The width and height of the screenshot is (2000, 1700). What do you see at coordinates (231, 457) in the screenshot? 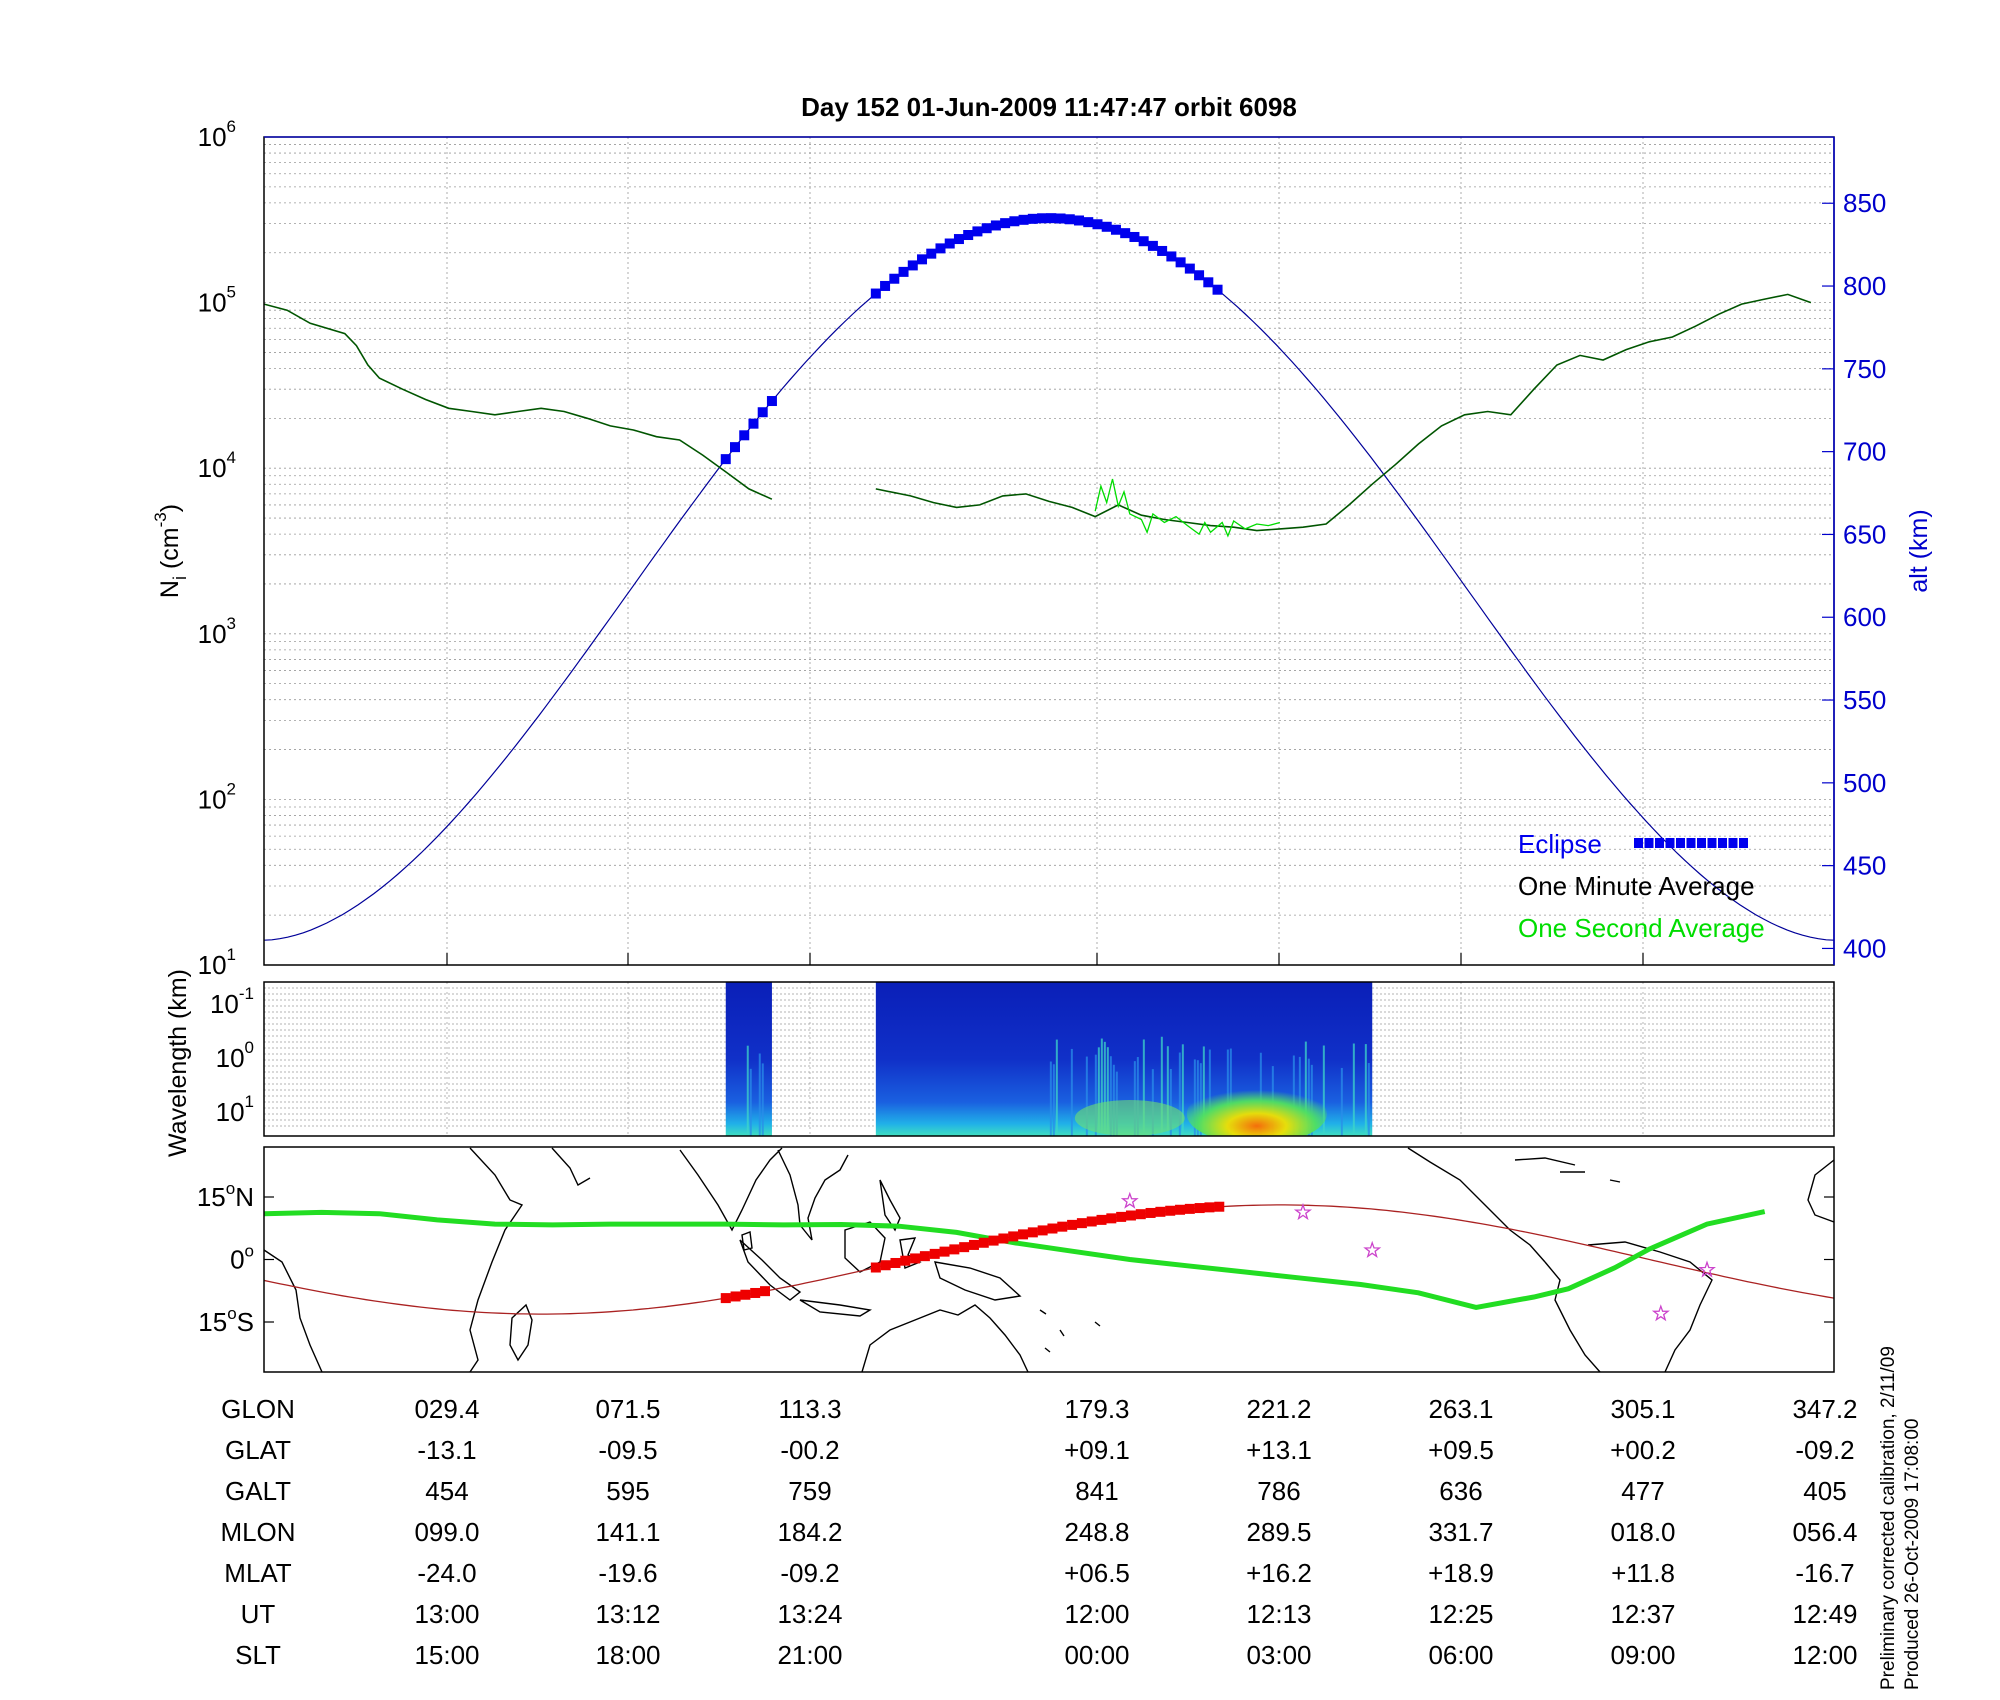
I see `tick-exponent: 4` at bounding box center [231, 457].